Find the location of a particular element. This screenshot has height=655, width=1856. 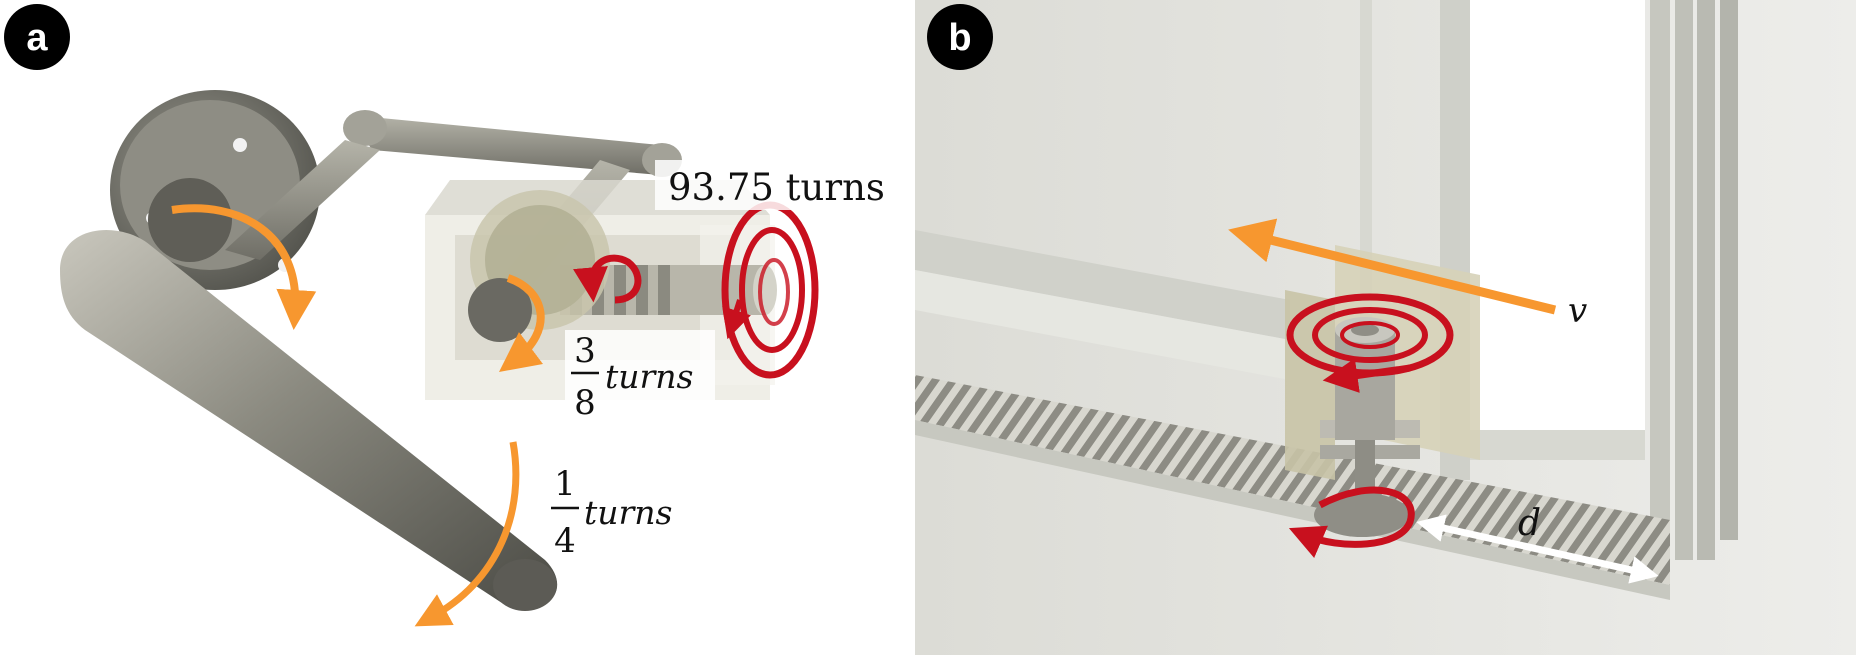

window-opening is located at coordinates (1557, 215).